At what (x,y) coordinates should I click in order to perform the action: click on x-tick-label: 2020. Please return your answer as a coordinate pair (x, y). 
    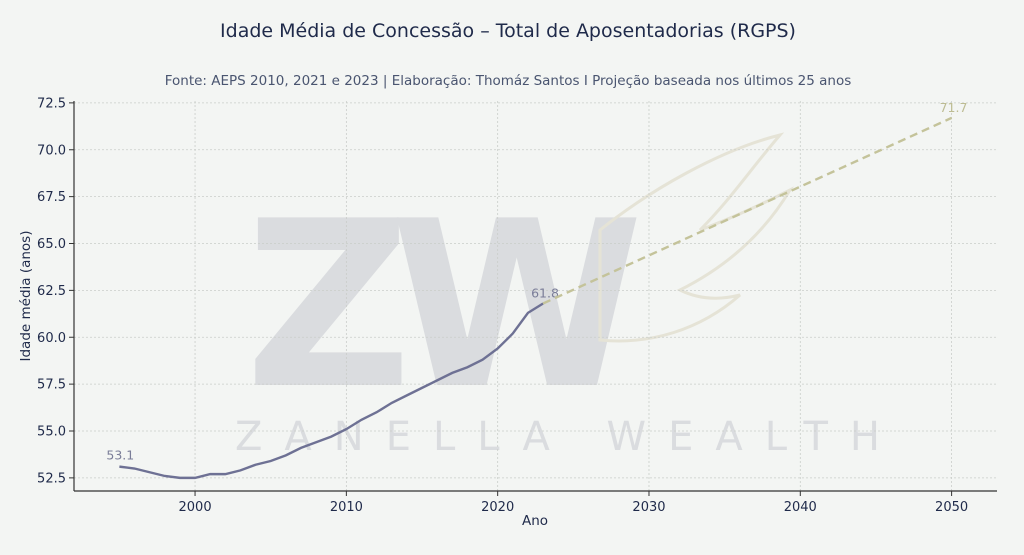
    Looking at the image, I should click on (497, 507).